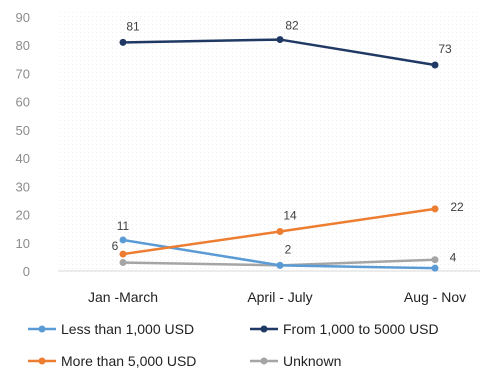 Image resolution: width=503 pixels, height=381 pixels. I want to click on y-tick-label: 40, so click(23, 158).